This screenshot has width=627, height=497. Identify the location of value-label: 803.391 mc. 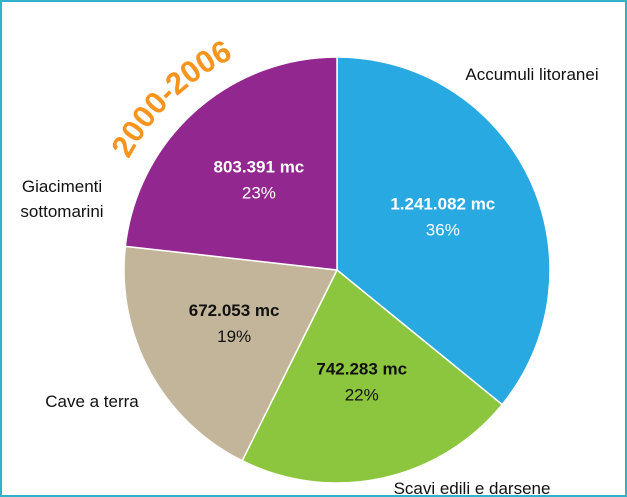
(259, 167).